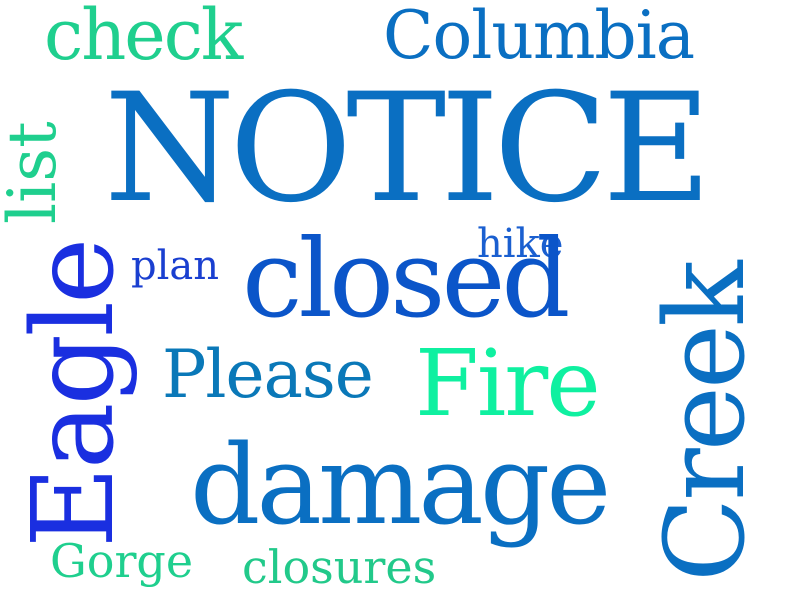  What do you see at coordinates (35, 172) in the screenshot?
I see `word-list: list` at bounding box center [35, 172].